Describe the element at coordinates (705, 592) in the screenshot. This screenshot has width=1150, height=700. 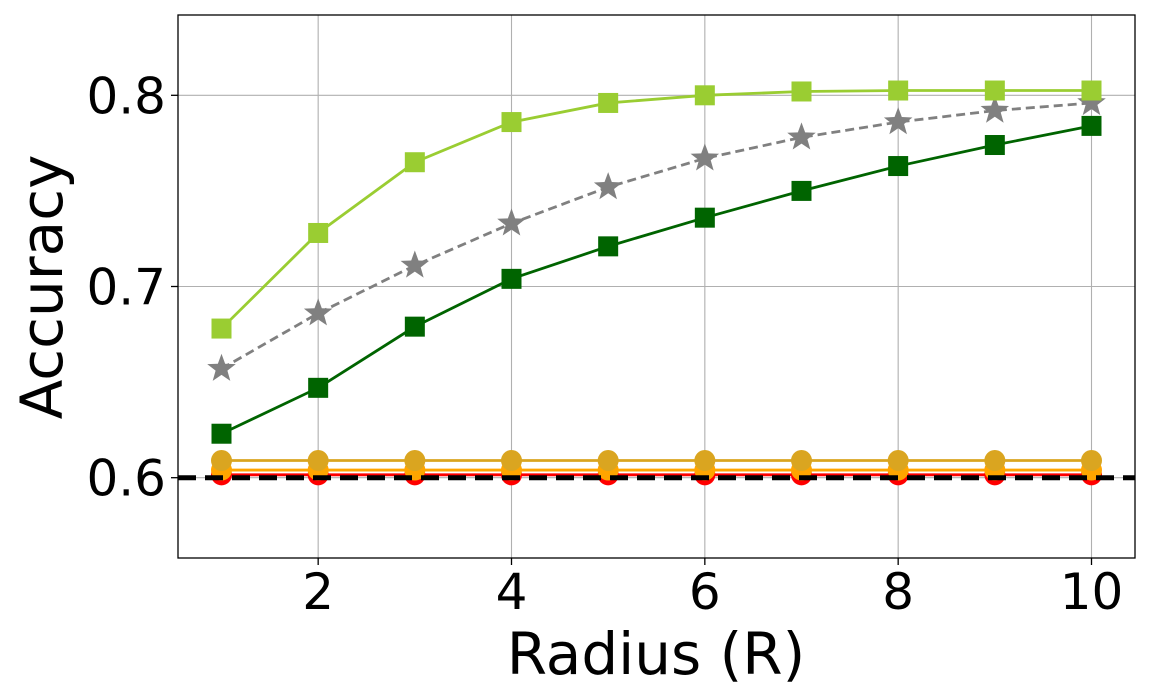
I see `x-tick-label: 6` at that location.